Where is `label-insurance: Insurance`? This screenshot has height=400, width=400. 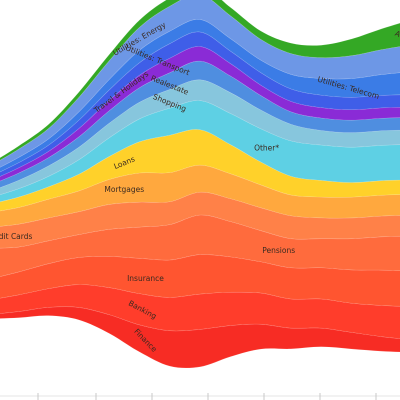
label-insurance: Insurance is located at coordinates (145, 278).